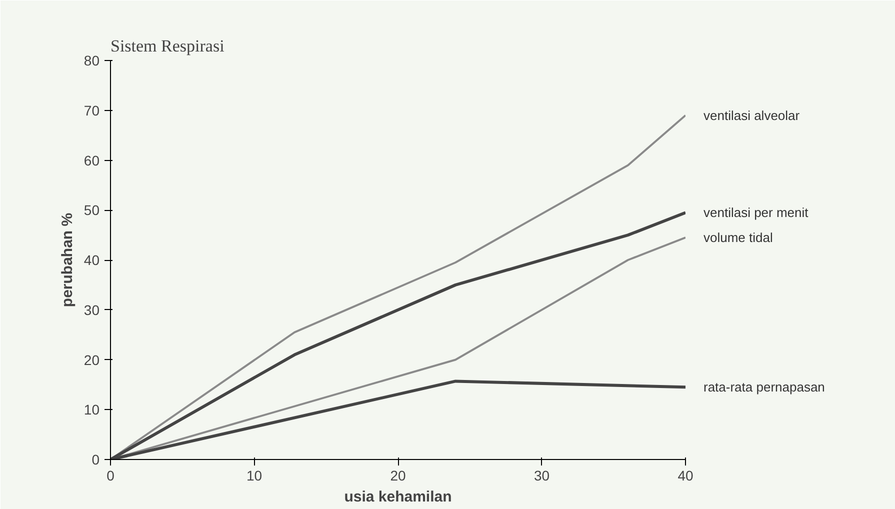 The image size is (895, 509). What do you see at coordinates (67, 260) in the screenshot?
I see `y-axis-title: perubahan %` at bounding box center [67, 260].